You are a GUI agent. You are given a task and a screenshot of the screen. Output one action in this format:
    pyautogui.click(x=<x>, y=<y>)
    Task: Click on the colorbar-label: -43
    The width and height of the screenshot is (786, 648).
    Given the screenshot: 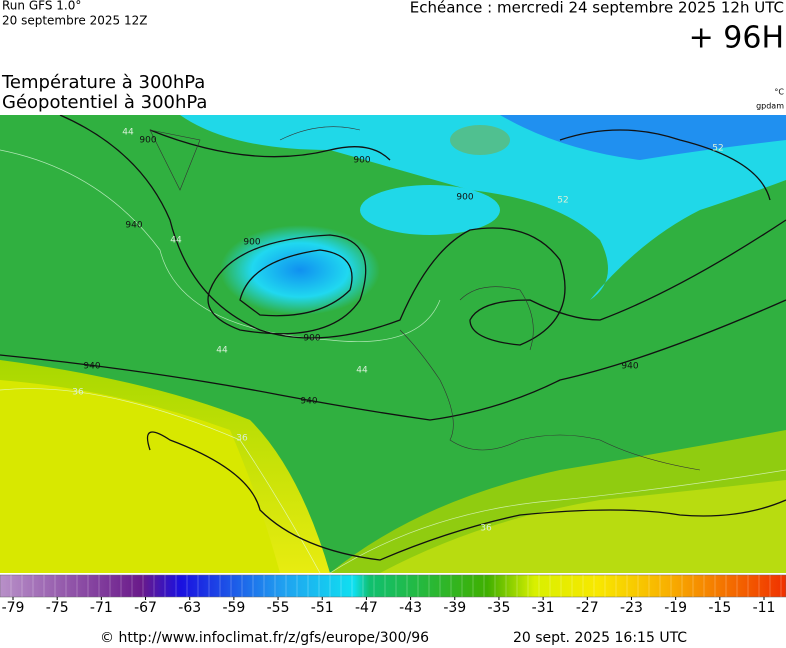 What is the action you would take?
    pyautogui.click(x=410, y=608)
    